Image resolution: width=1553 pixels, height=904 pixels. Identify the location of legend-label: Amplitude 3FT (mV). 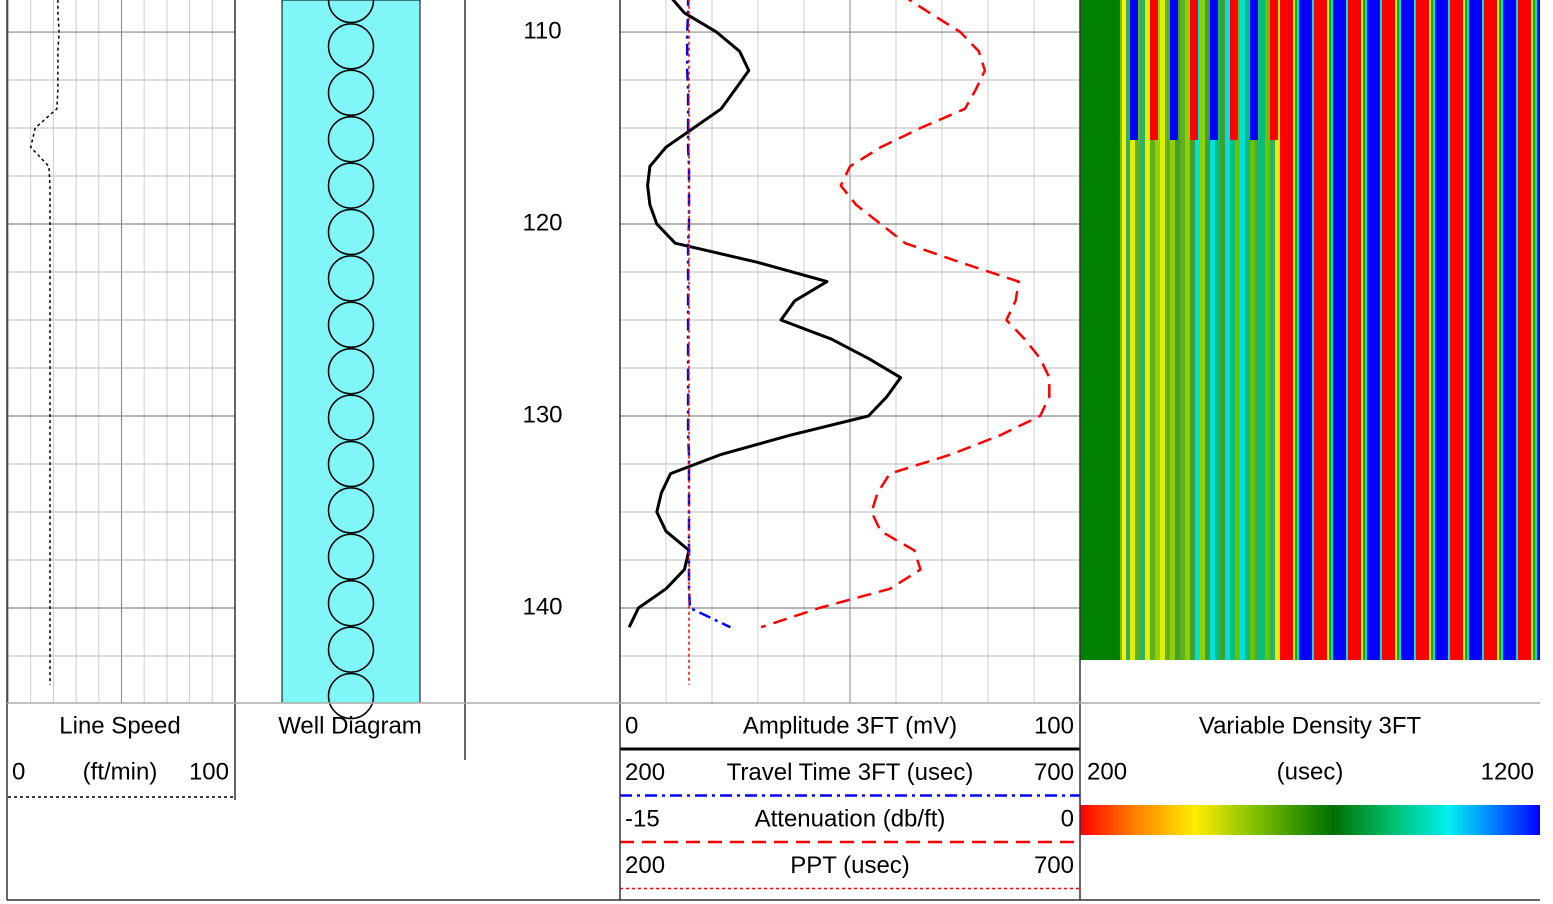
(850, 725).